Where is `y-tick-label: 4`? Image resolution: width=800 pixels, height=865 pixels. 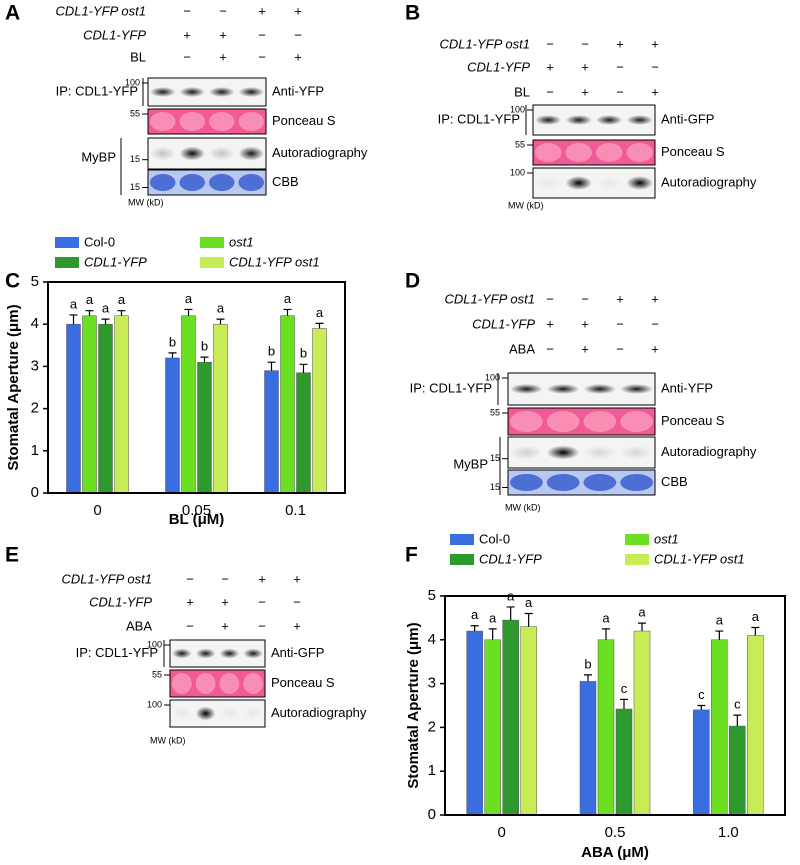
y-tick-label: 4 is located at coordinates (432, 639).